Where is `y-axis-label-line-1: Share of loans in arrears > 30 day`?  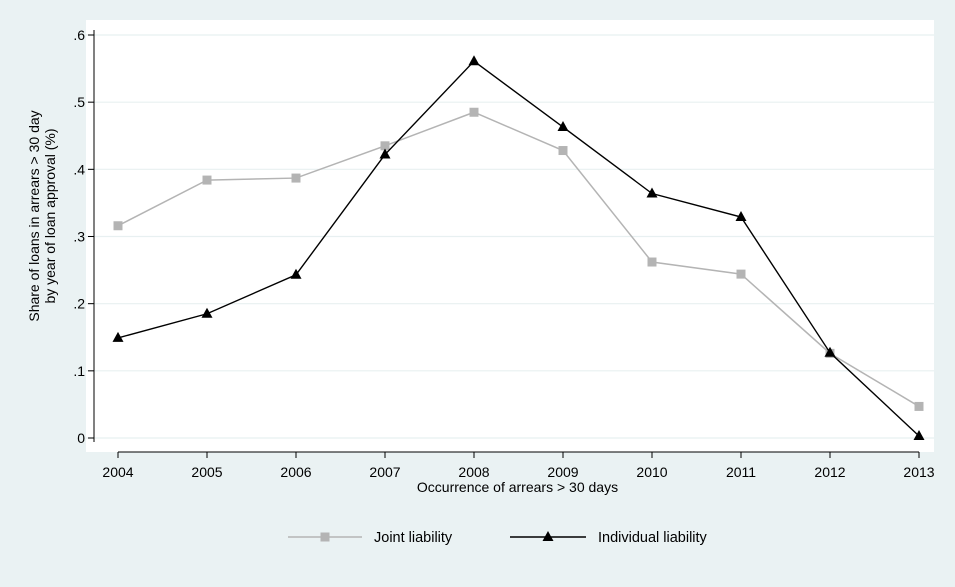 y-axis-label-line-1: Share of loans in arrears > 30 day is located at coordinates (34, 215).